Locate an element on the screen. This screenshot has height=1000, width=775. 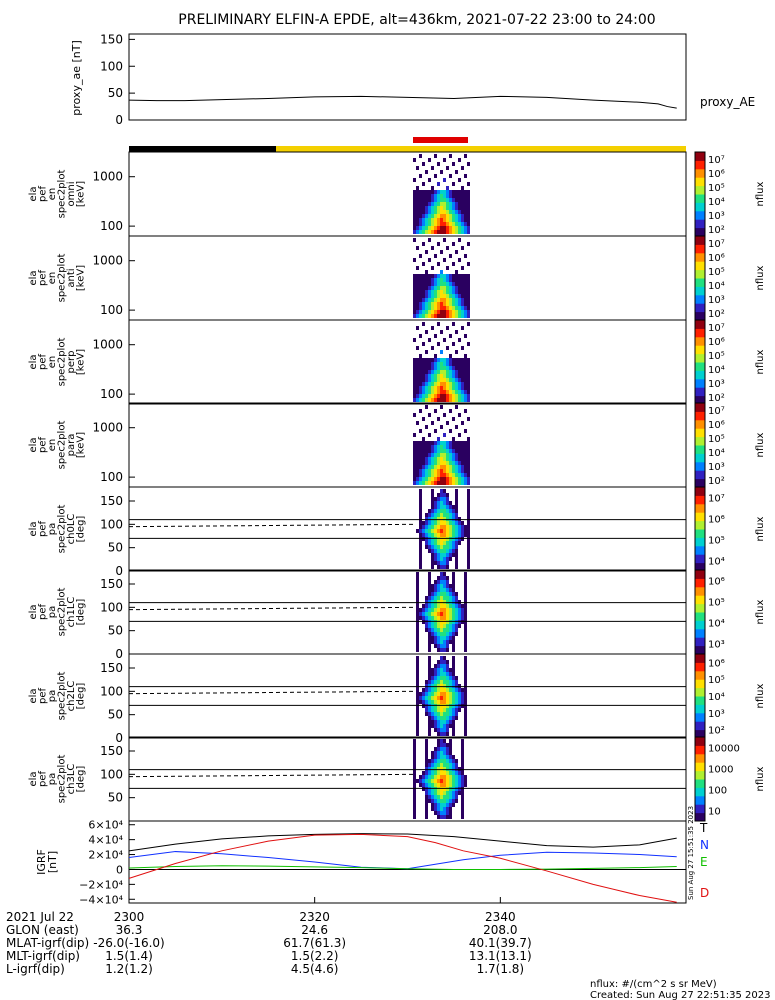
colorbar-tick-label: 10⁷ is located at coordinates (716, 244).